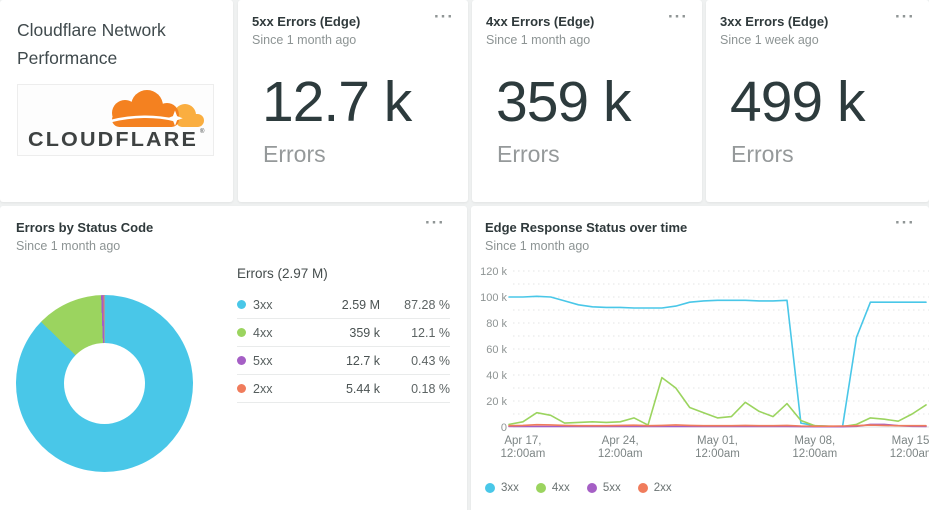 Image resolution: width=929 pixels, height=510 pixels. What do you see at coordinates (496, 376) in the screenshot?
I see `y-tick-label: 40 k` at bounding box center [496, 376].